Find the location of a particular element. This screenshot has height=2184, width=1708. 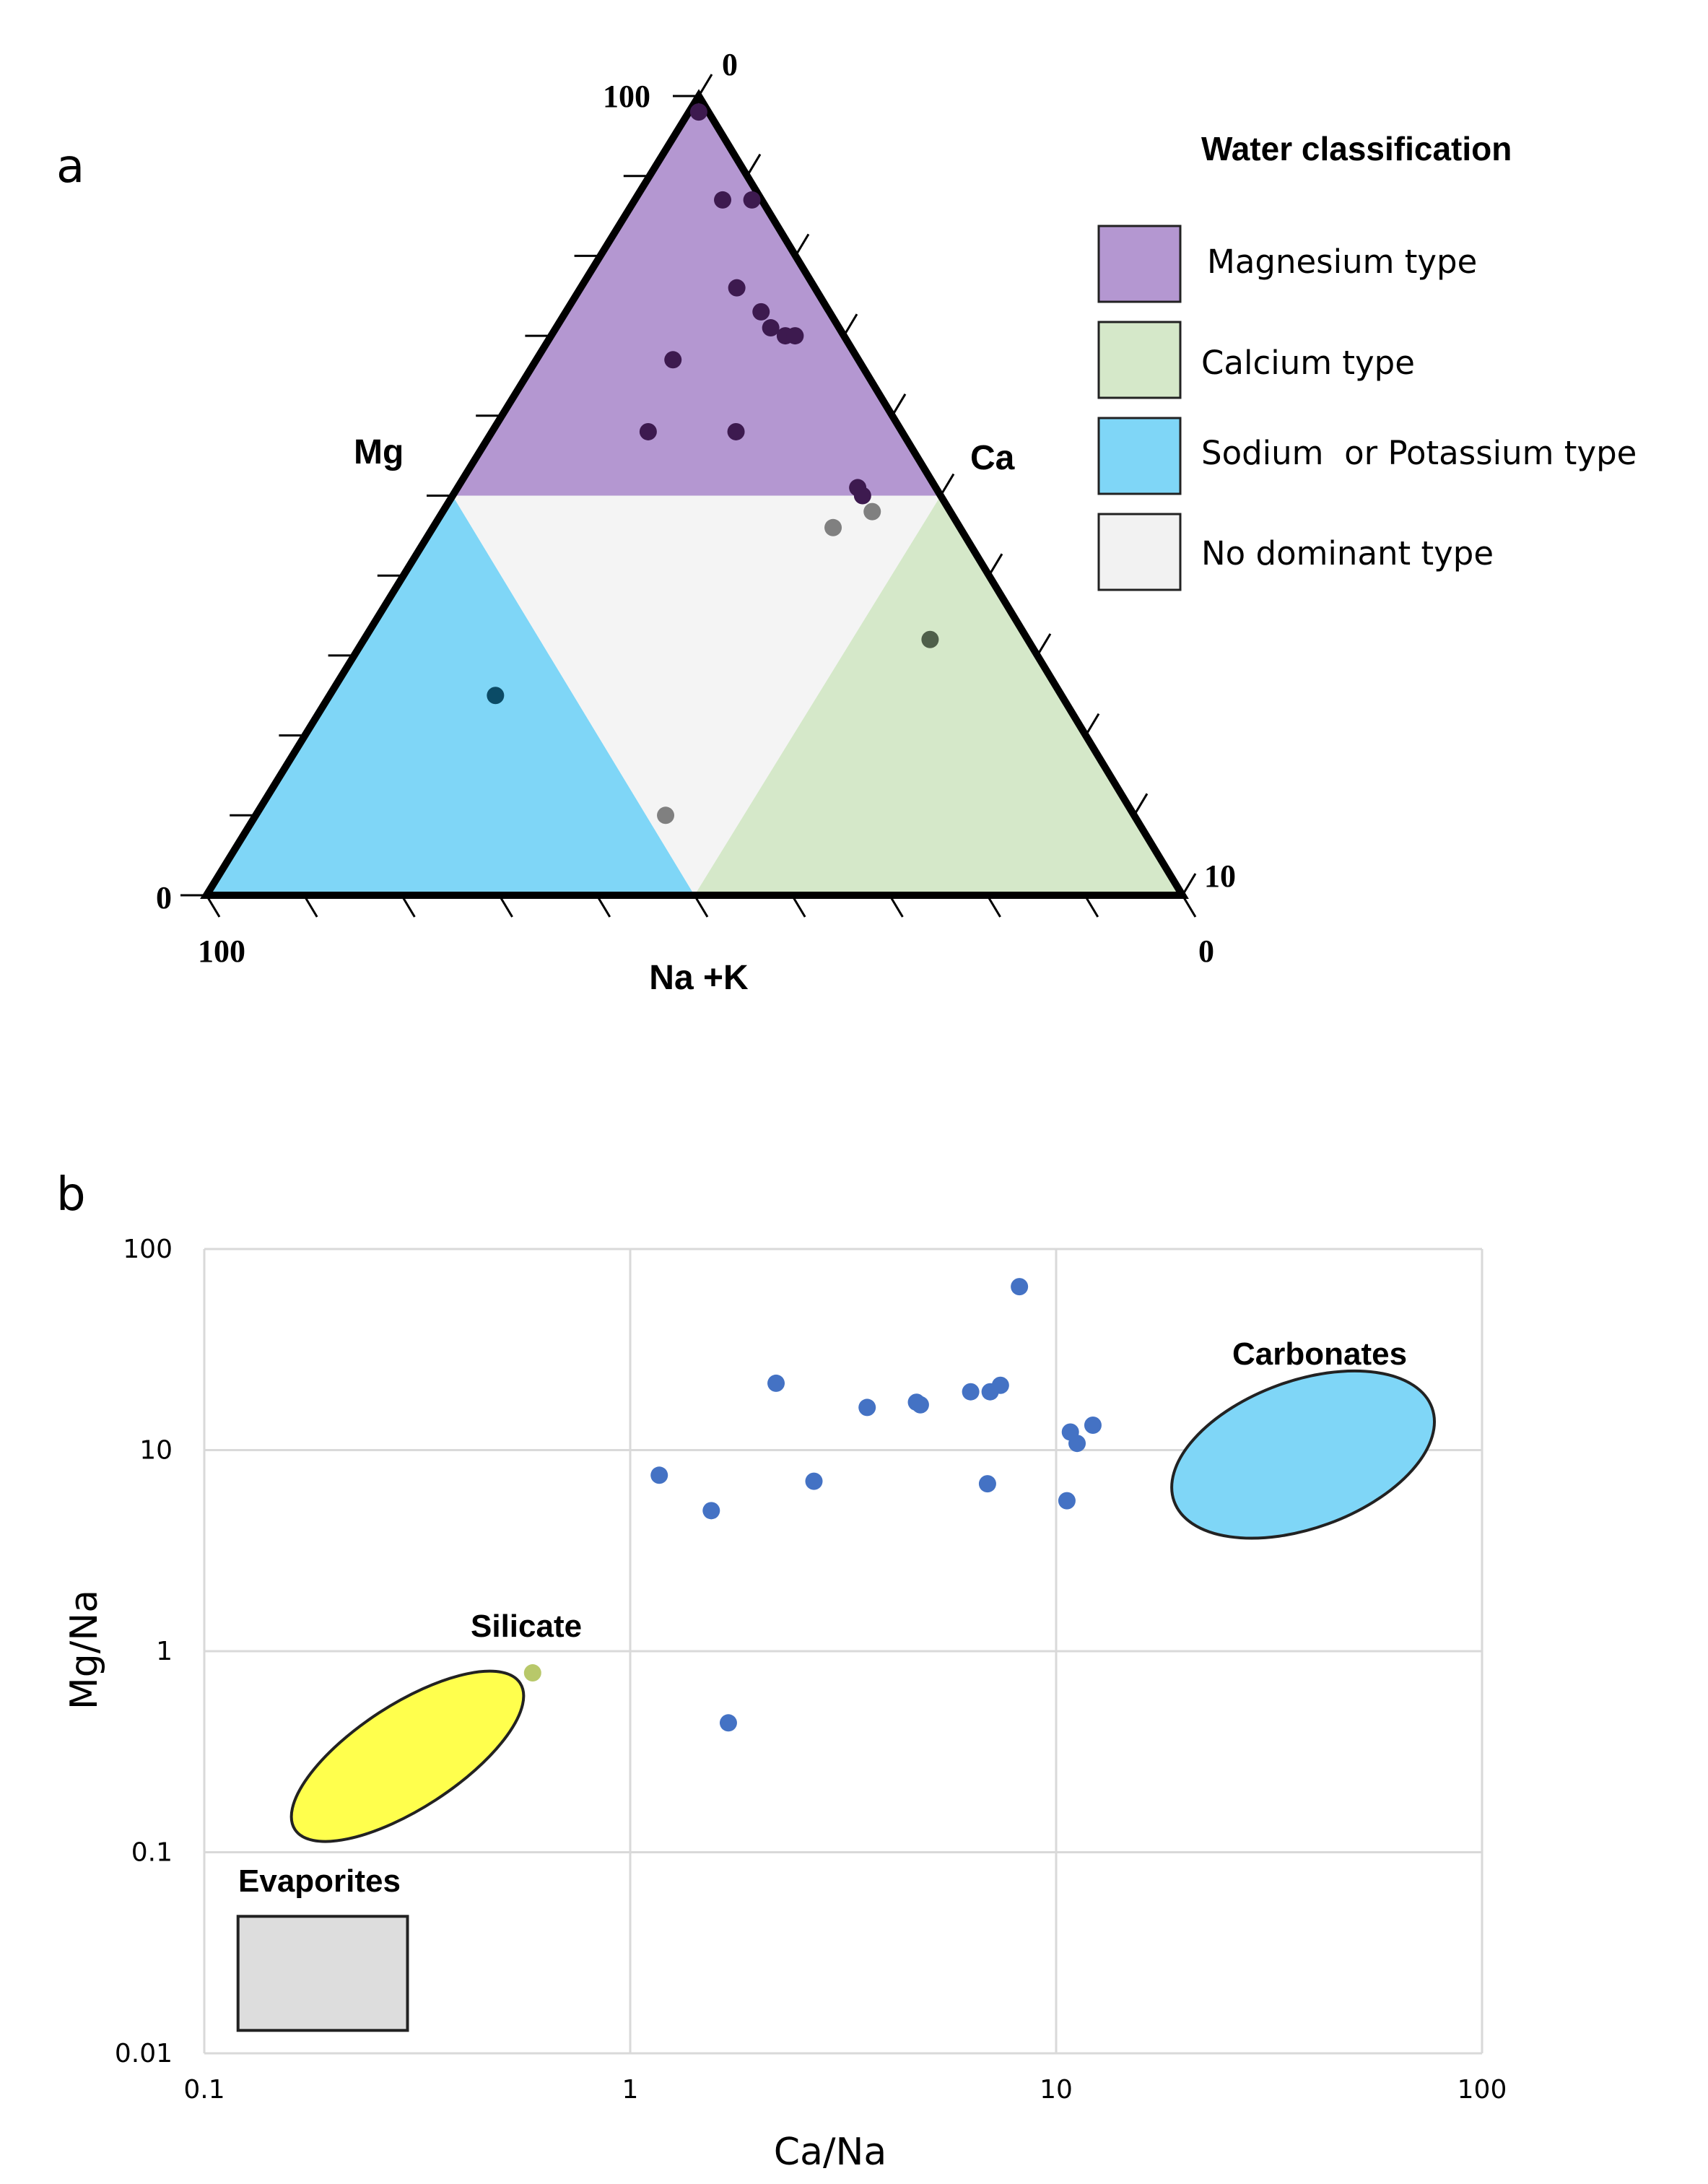

axis-label-mg: Mg is located at coordinates (379, 452).